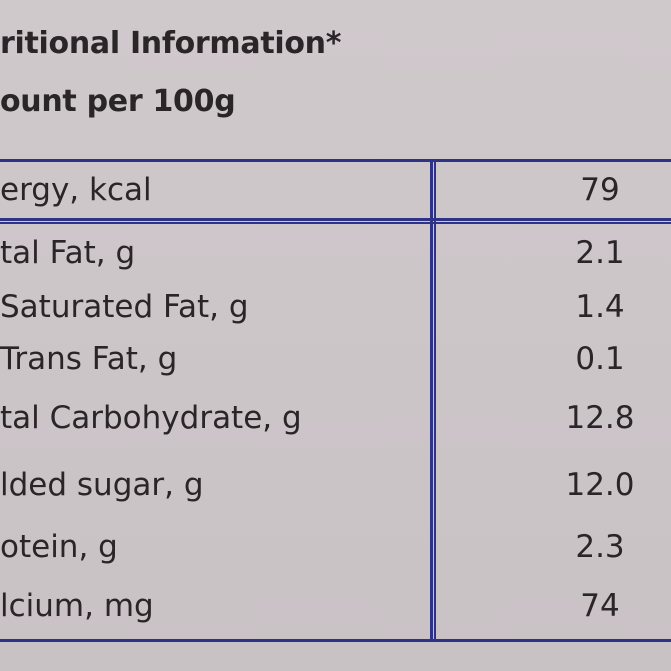 The width and height of the screenshot is (671, 671). What do you see at coordinates (151, 418) in the screenshot?
I see `row-label: tal Carbohydrate, g` at bounding box center [151, 418].